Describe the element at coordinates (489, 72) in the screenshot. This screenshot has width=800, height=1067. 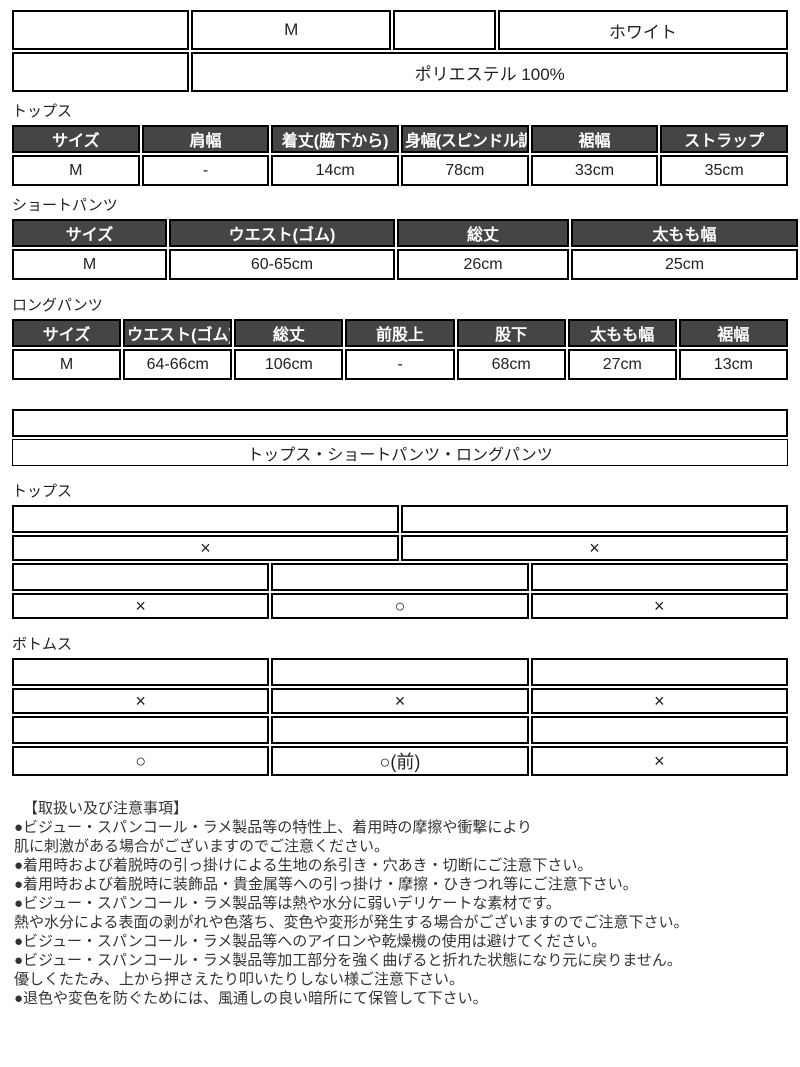
I see `material-value-cell: ポリエステル 100%` at that location.